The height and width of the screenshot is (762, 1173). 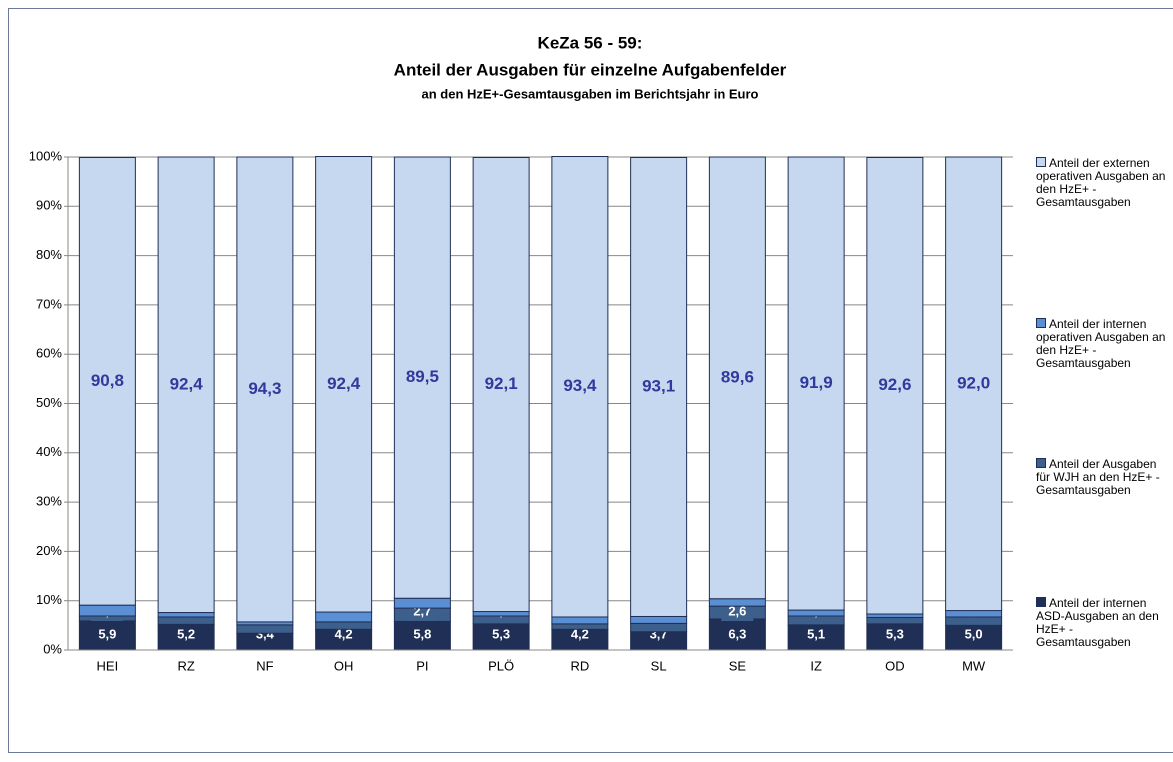 What do you see at coordinates (49, 303) in the screenshot?
I see `y-tick-label: 70%` at bounding box center [49, 303].